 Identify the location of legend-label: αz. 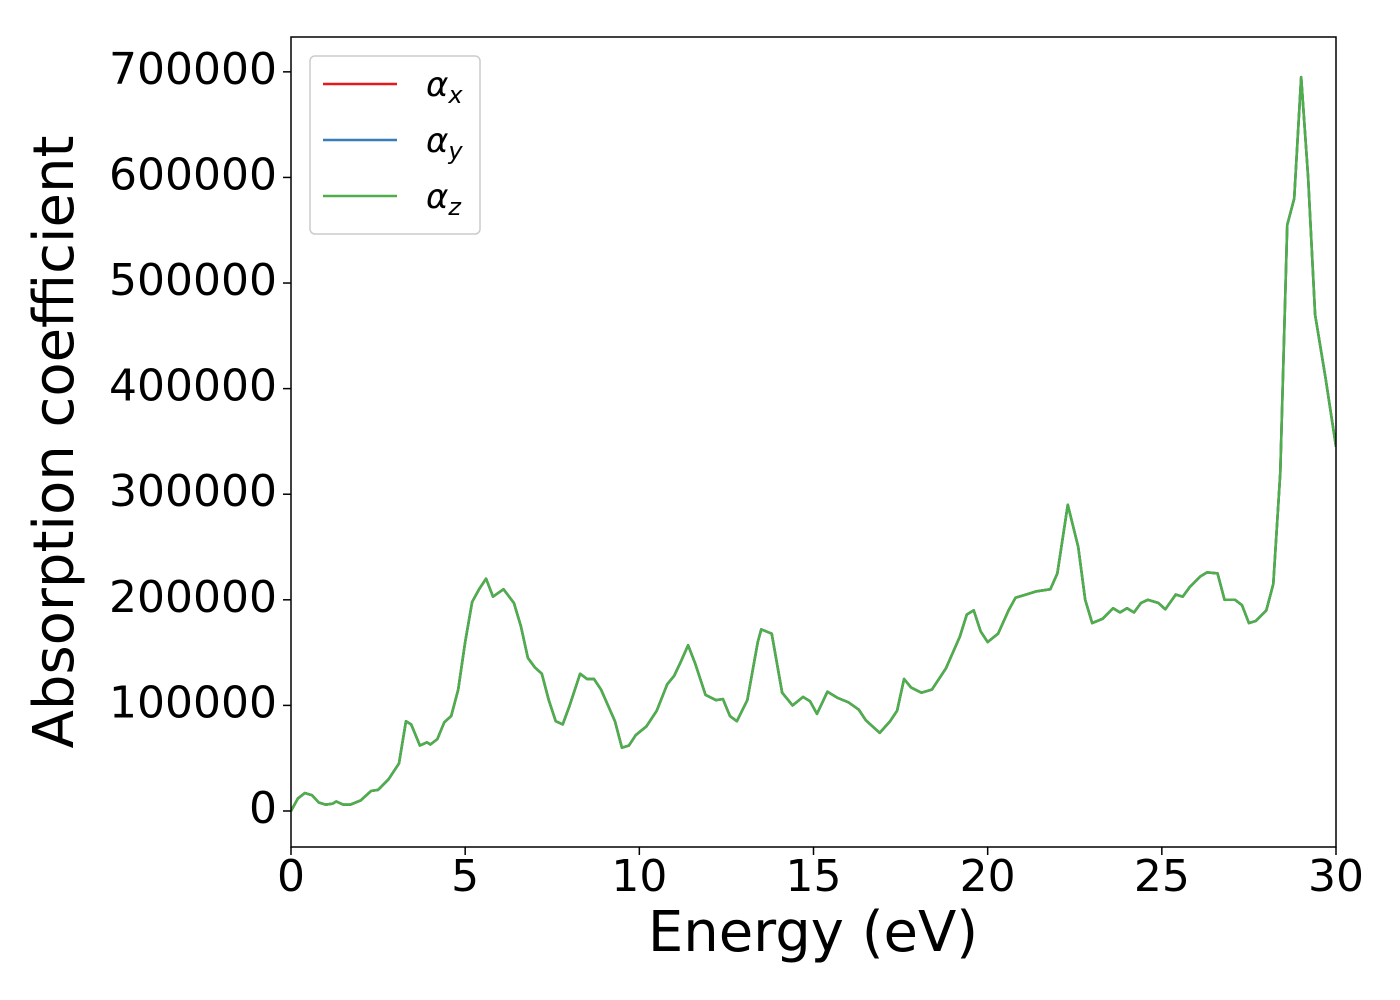
(444, 199).